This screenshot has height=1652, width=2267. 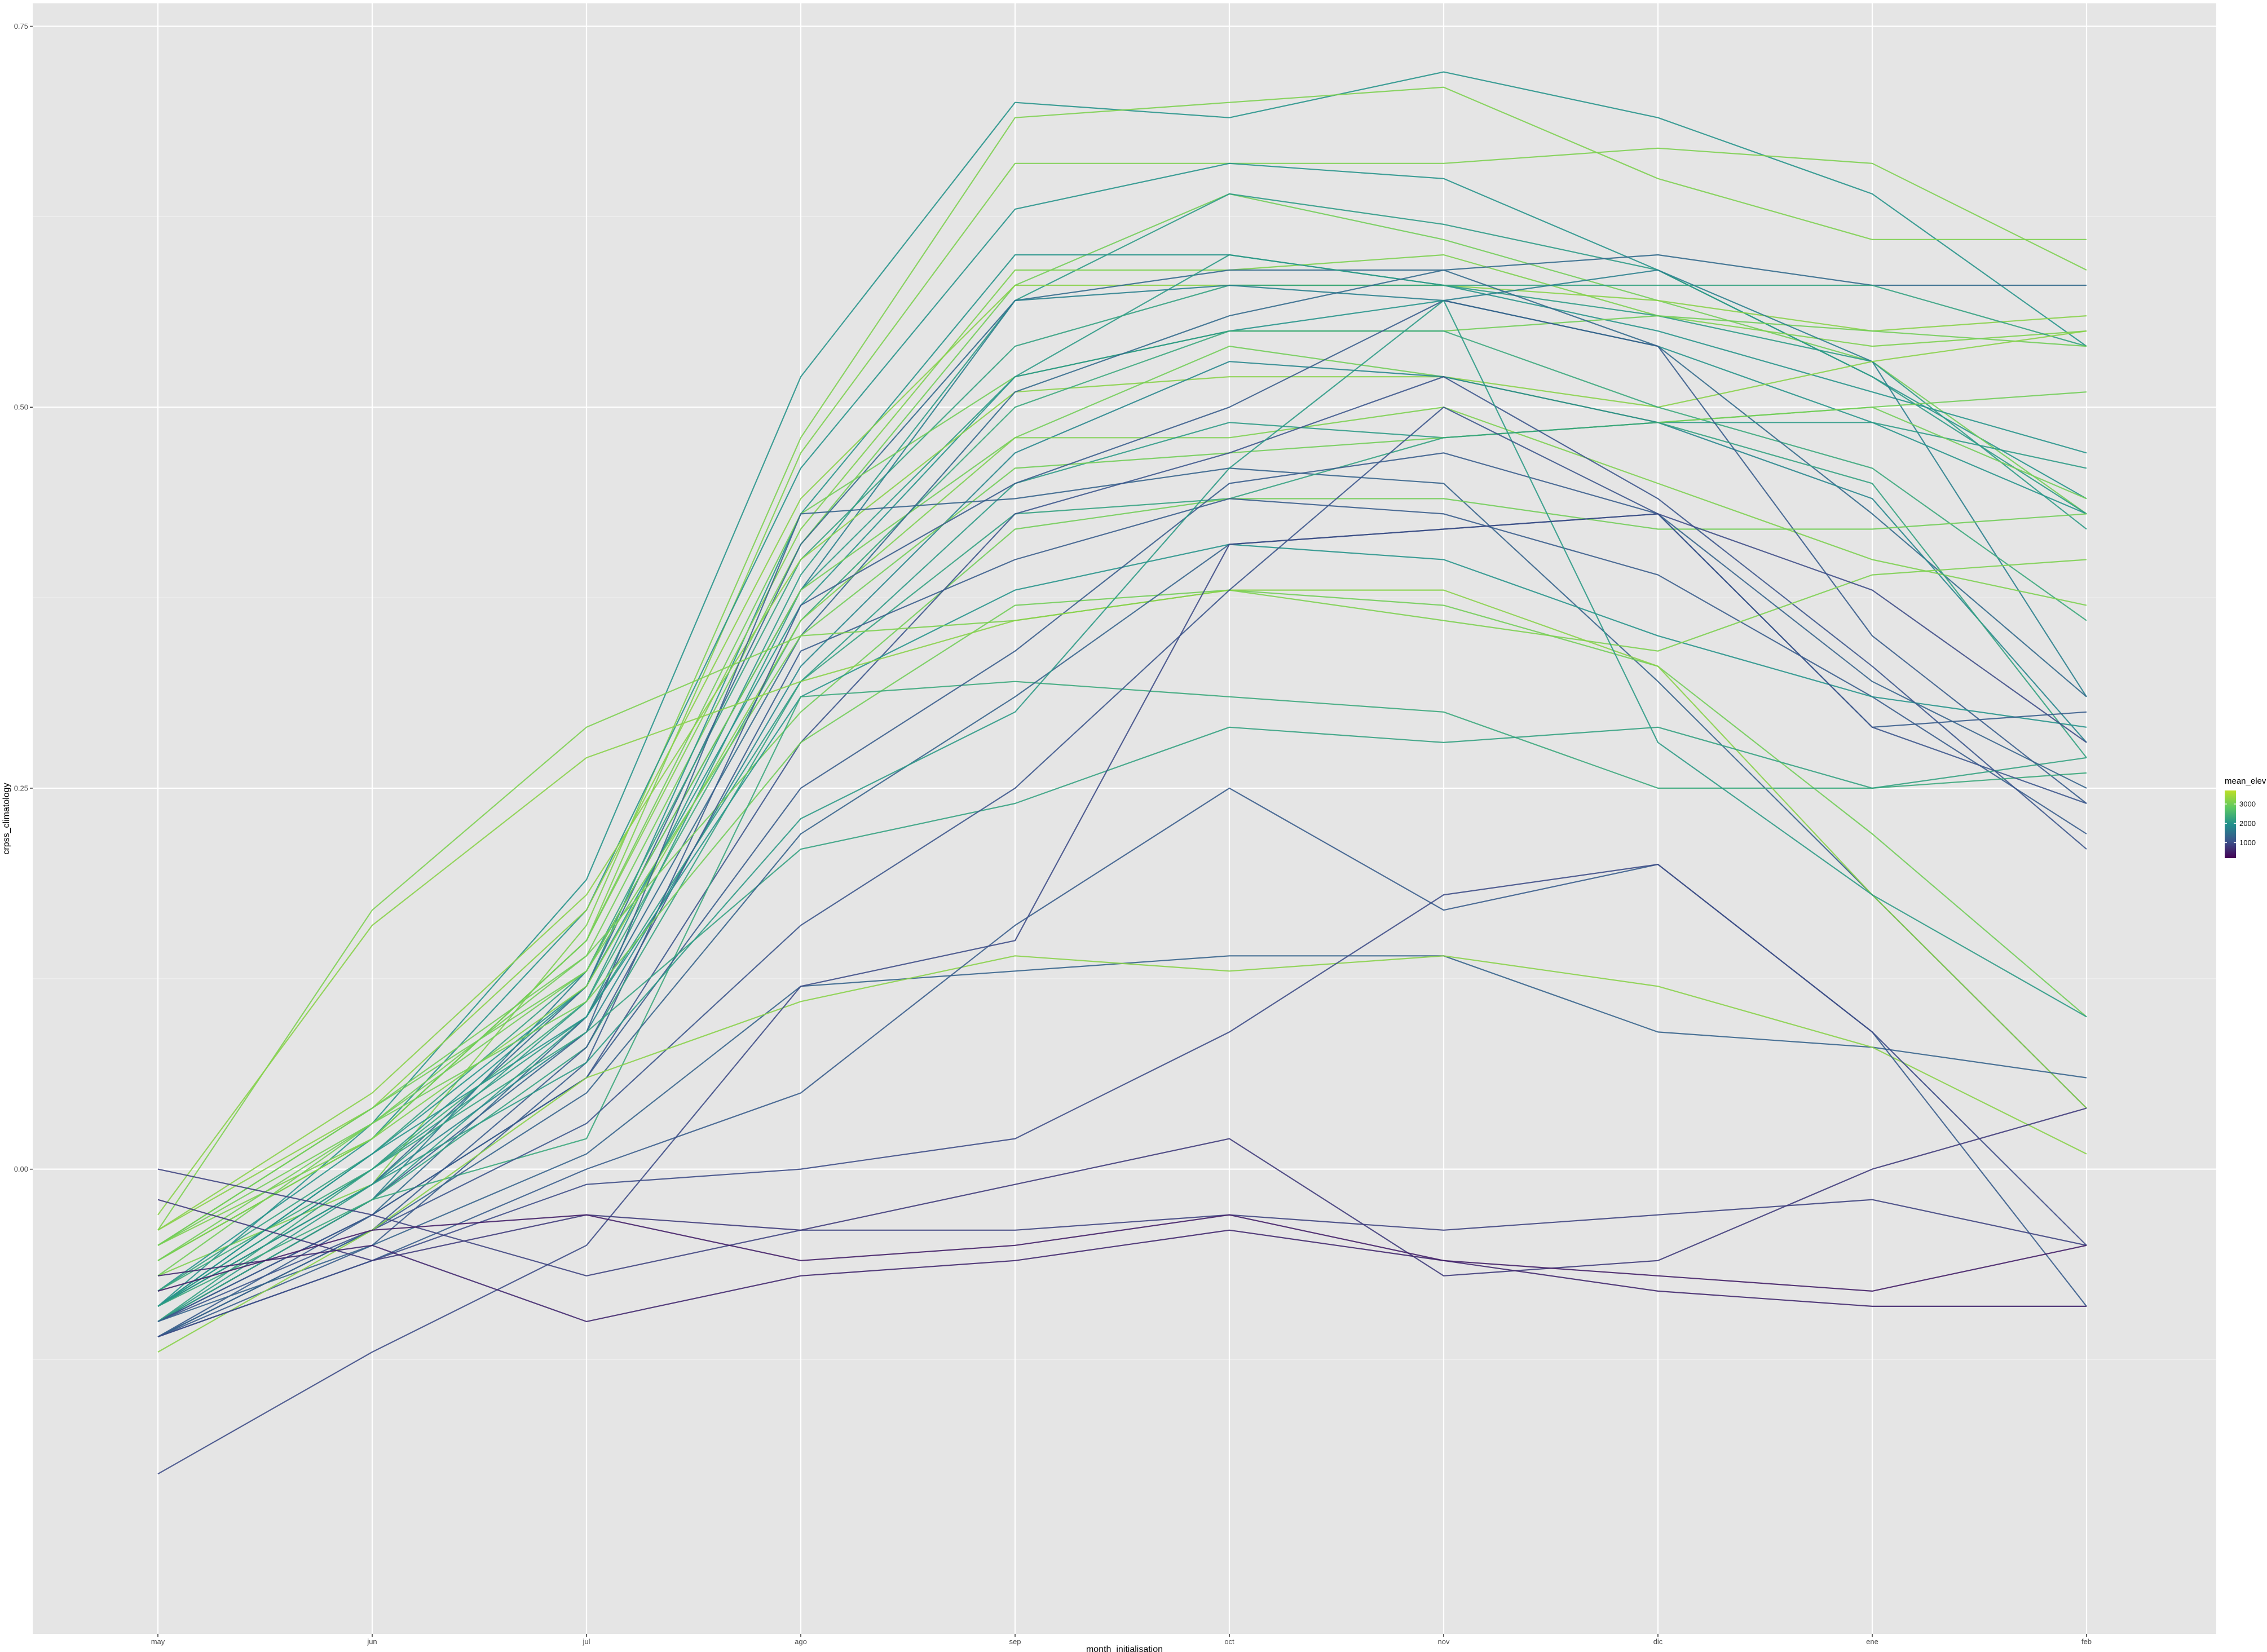 What do you see at coordinates (21, 788) in the screenshot?
I see `y-tick-label: 0.25` at bounding box center [21, 788].